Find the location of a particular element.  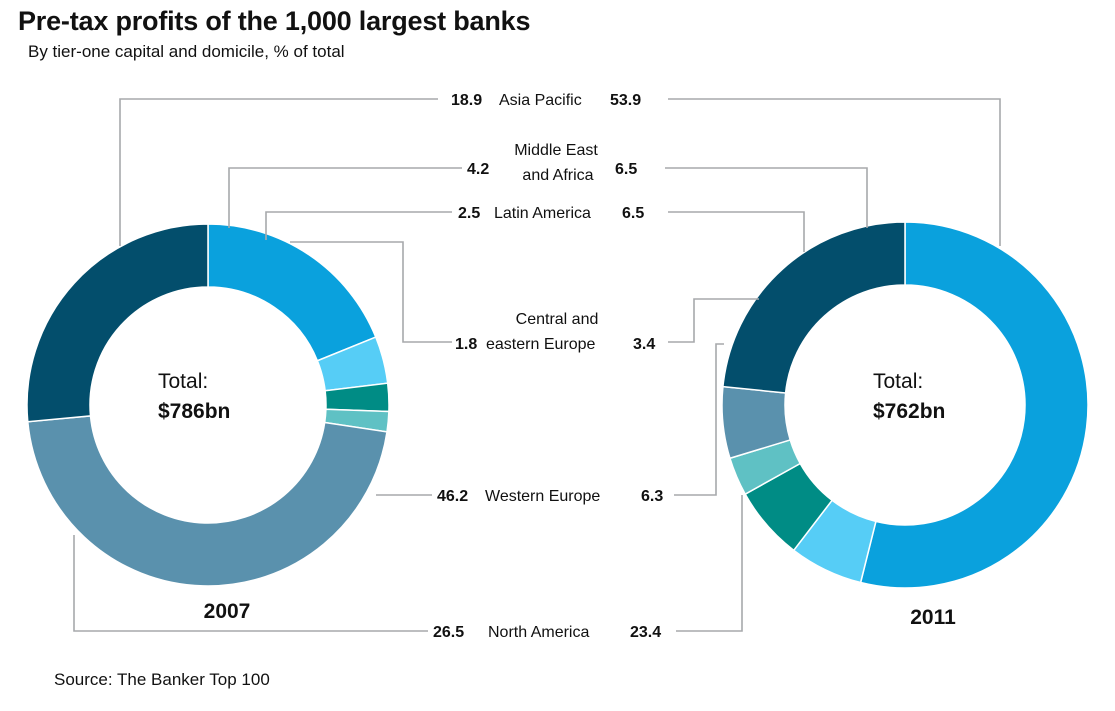

label-mea-line1: Middle East is located at coordinates (556, 150).